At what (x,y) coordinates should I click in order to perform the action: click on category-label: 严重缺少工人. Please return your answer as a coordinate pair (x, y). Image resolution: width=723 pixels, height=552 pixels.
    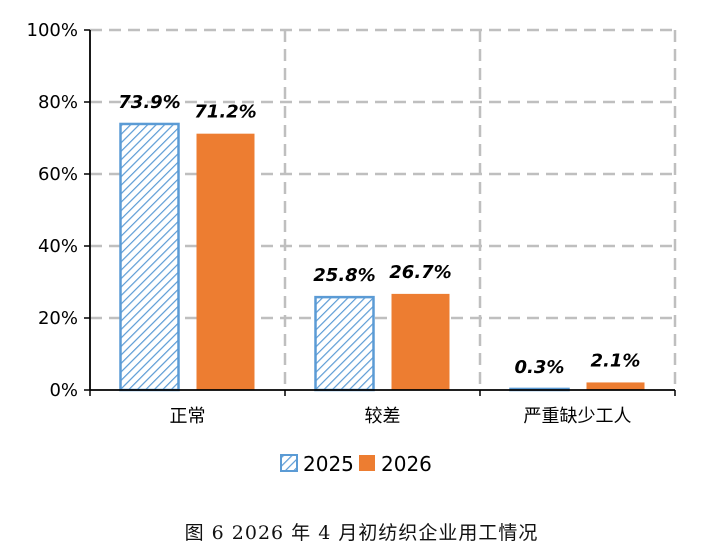
    Looking at the image, I should click on (578, 416).